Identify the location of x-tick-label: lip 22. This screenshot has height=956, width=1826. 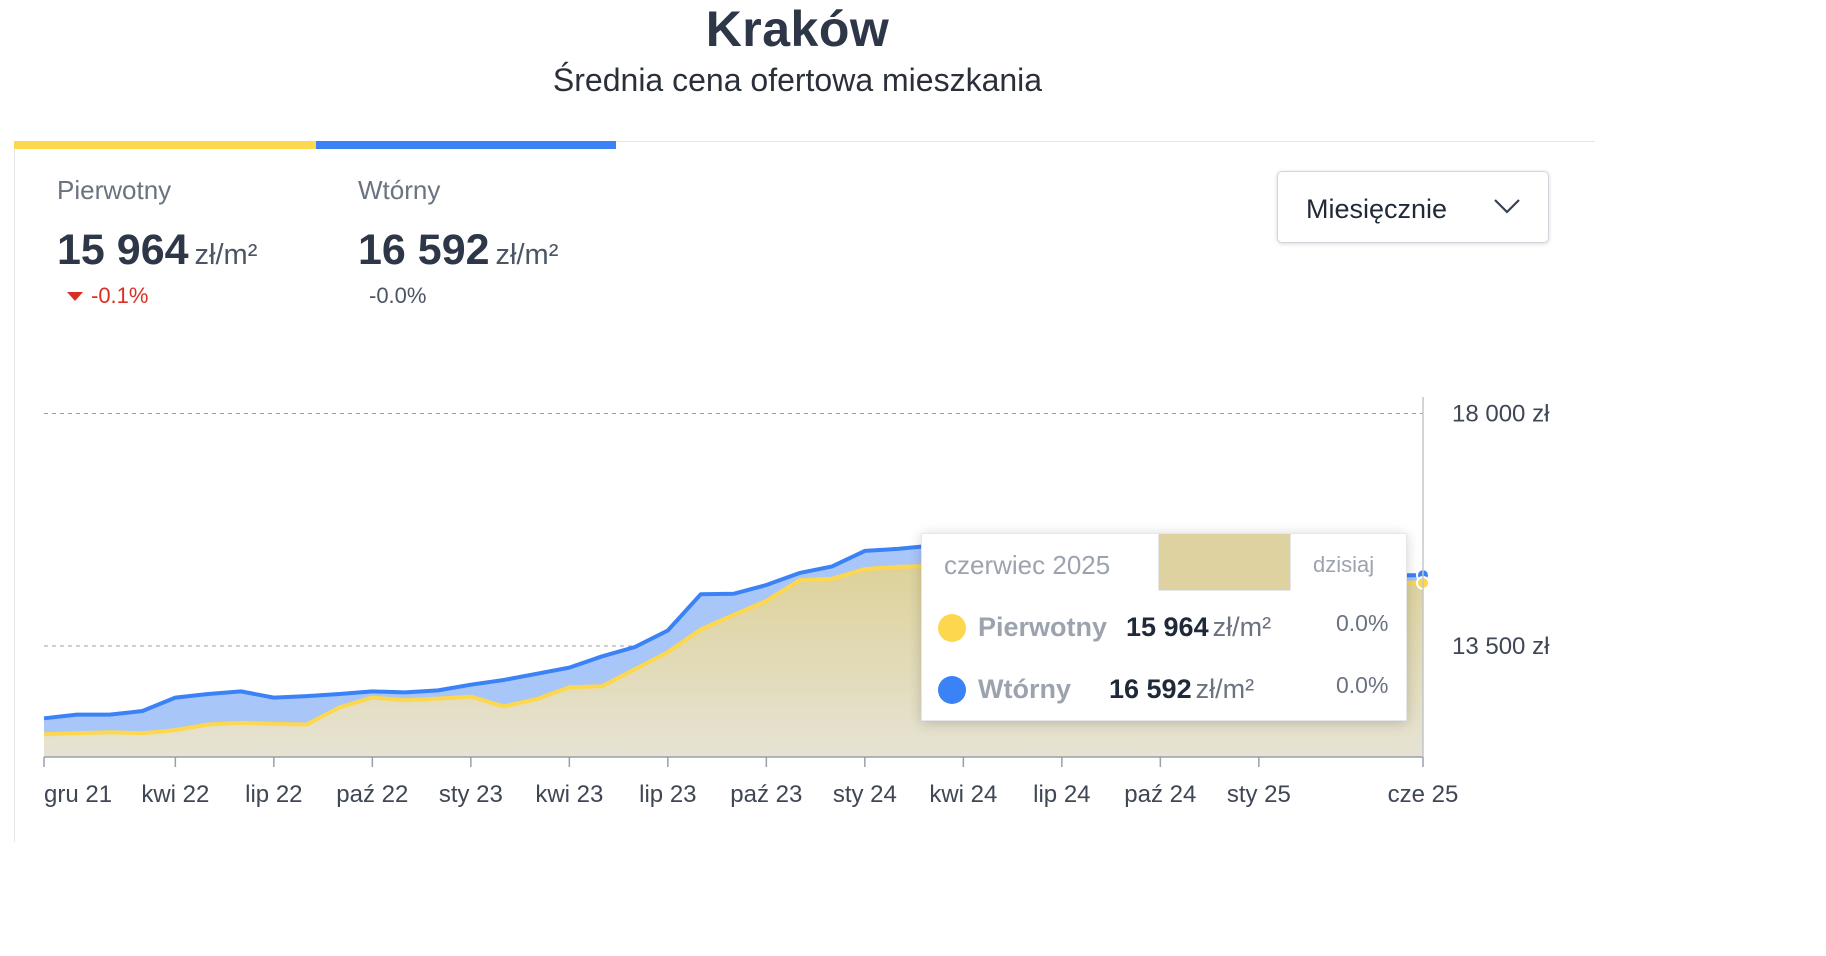
(273, 794).